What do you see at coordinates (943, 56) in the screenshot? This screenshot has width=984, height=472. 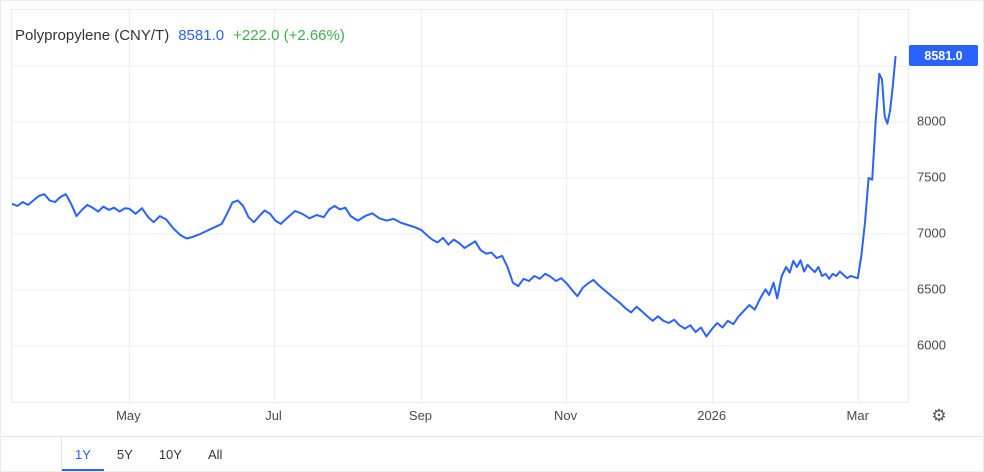 I see `last-price-badge: 8581.0` at bounding box center [943, 56].